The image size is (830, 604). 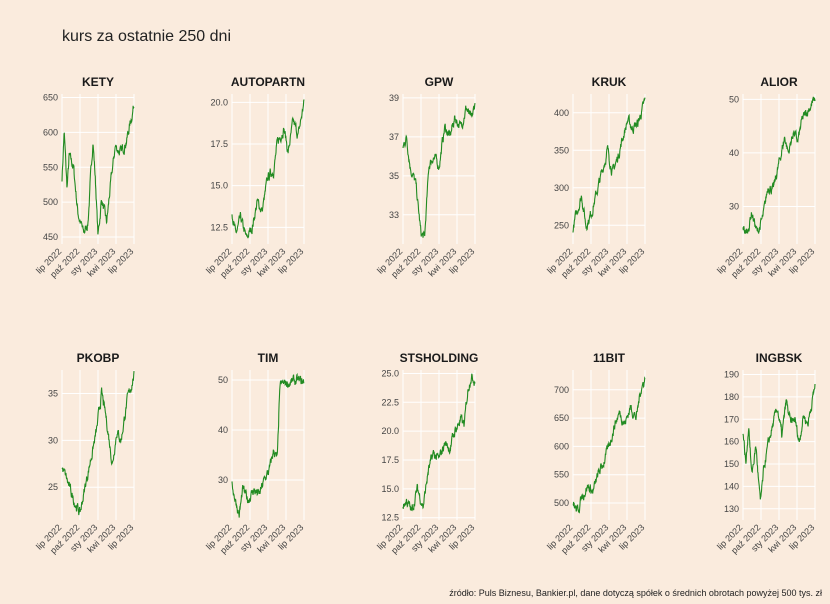 I want to click on y-tick-label: 300, so click(x=561, y=188).